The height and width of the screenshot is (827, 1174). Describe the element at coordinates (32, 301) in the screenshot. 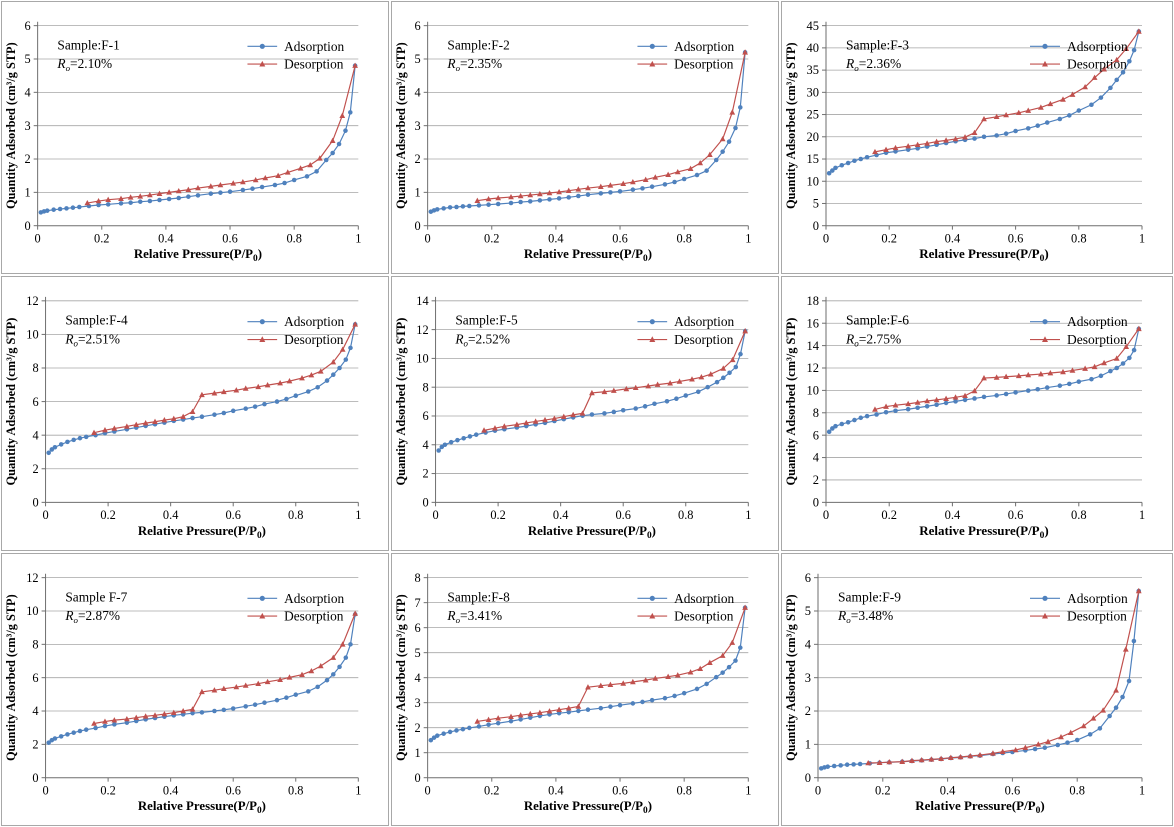

I see `y-tick-label: 12` at that location.